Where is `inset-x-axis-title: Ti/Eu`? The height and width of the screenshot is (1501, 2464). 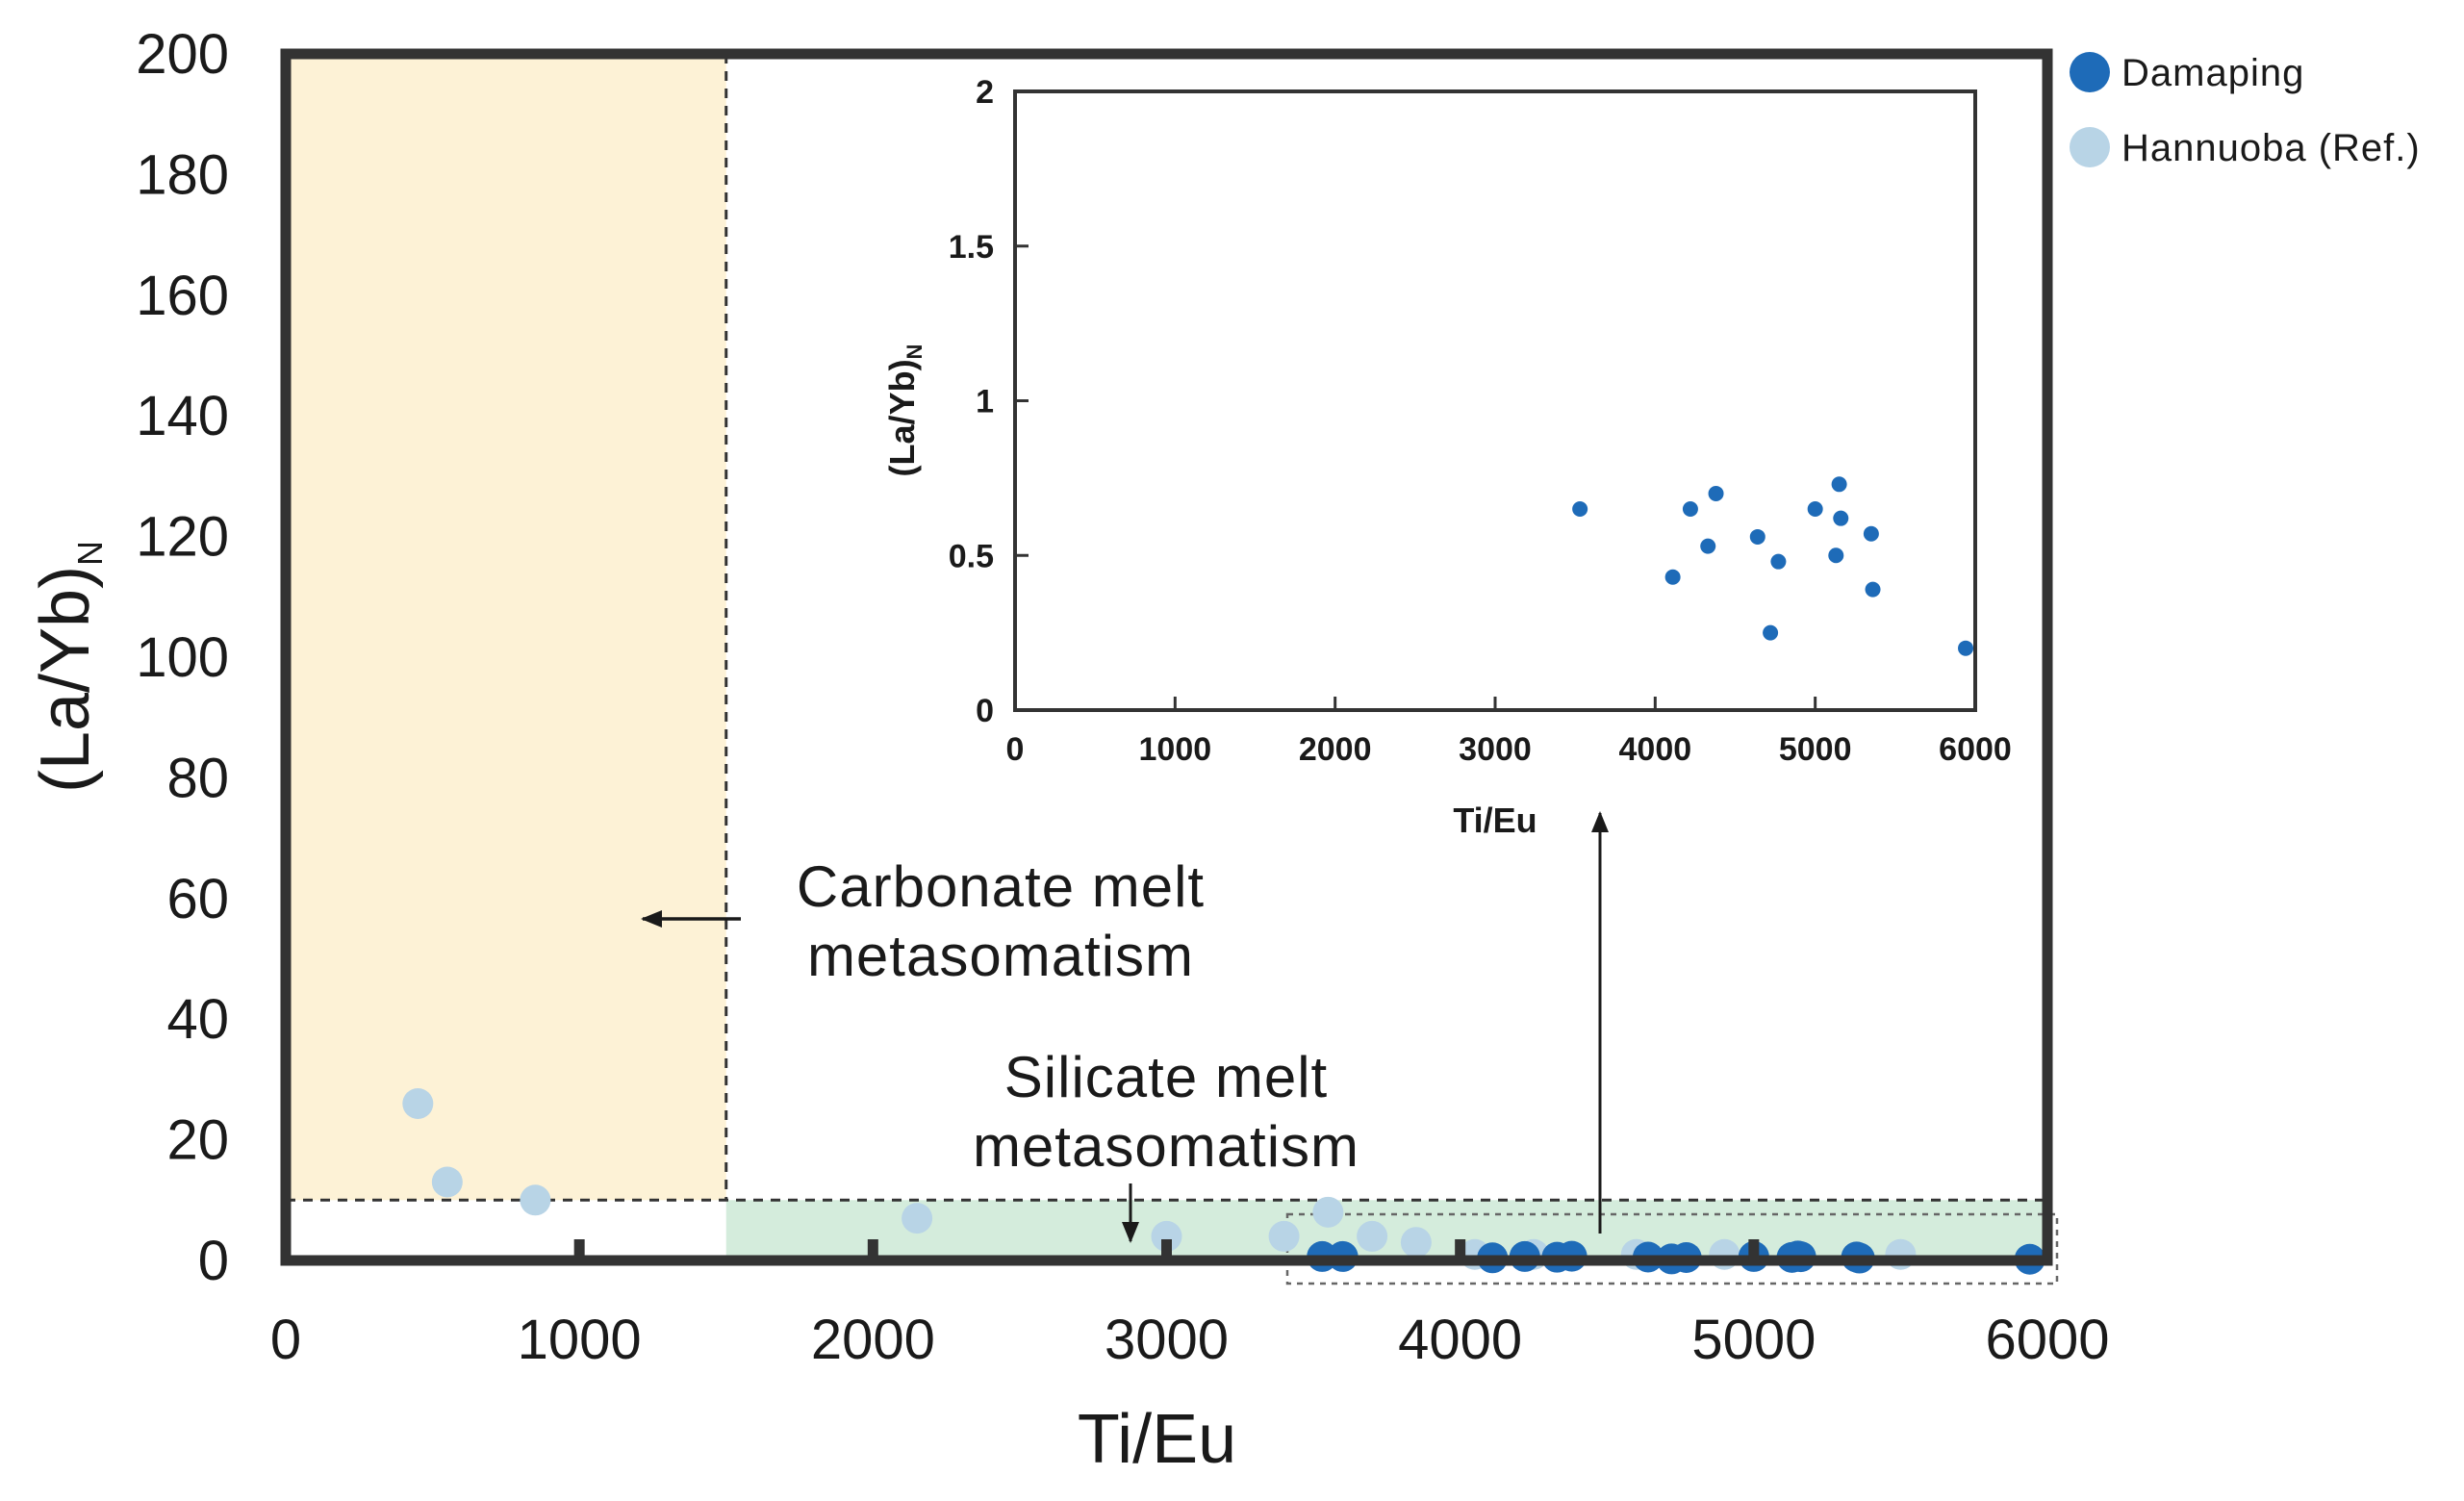 inset-x-axis-title: Ti/Eu is located at coordinates (1495, 821).